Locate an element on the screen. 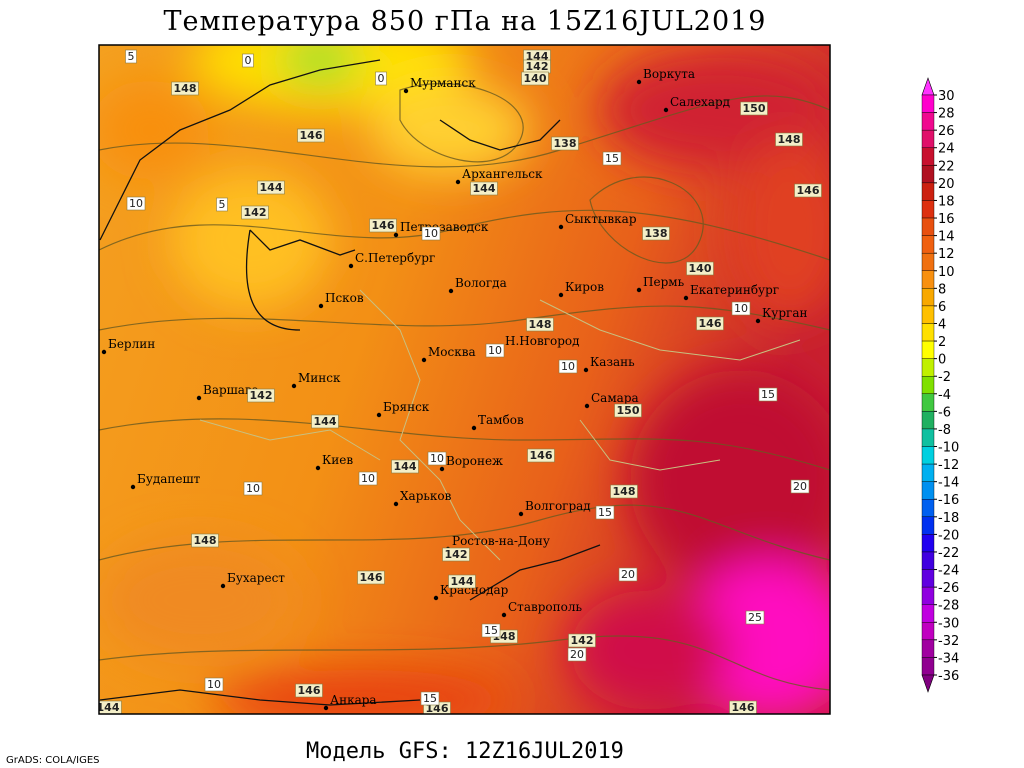  colorbar-tick-label: 16 is located at coordinates (946, 219).